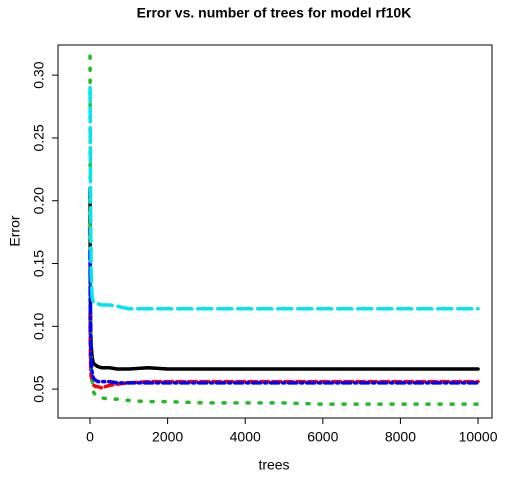  What do you see at coordinates (15, 230) in the screenshot?
I see `y-axis-label: Error` at bounding box center [15, 230].